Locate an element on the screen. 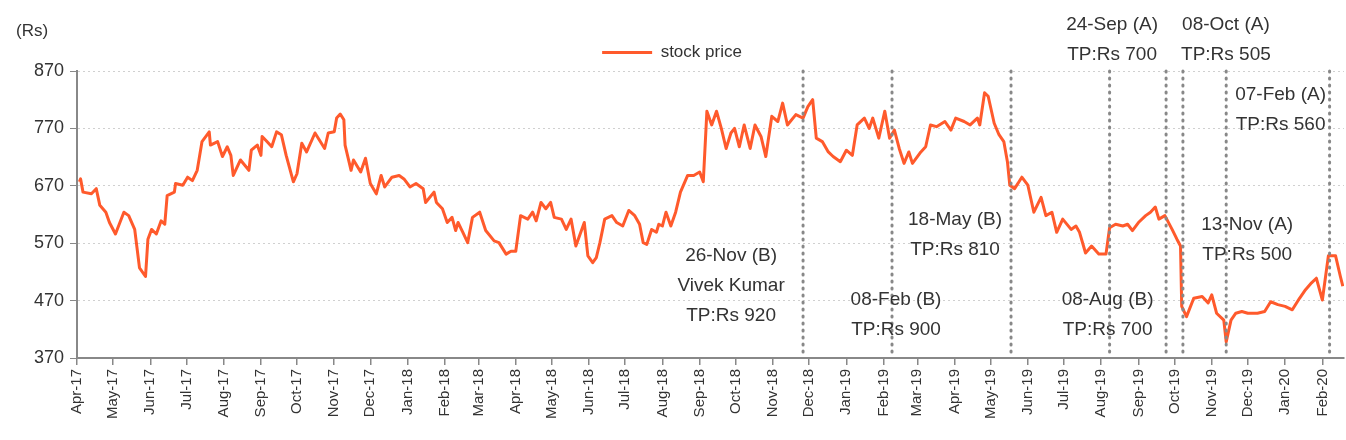 The height and width of the screenshot is (440, 1346). x-tick-label: Jan-19 is located at coordinates (845, 392).